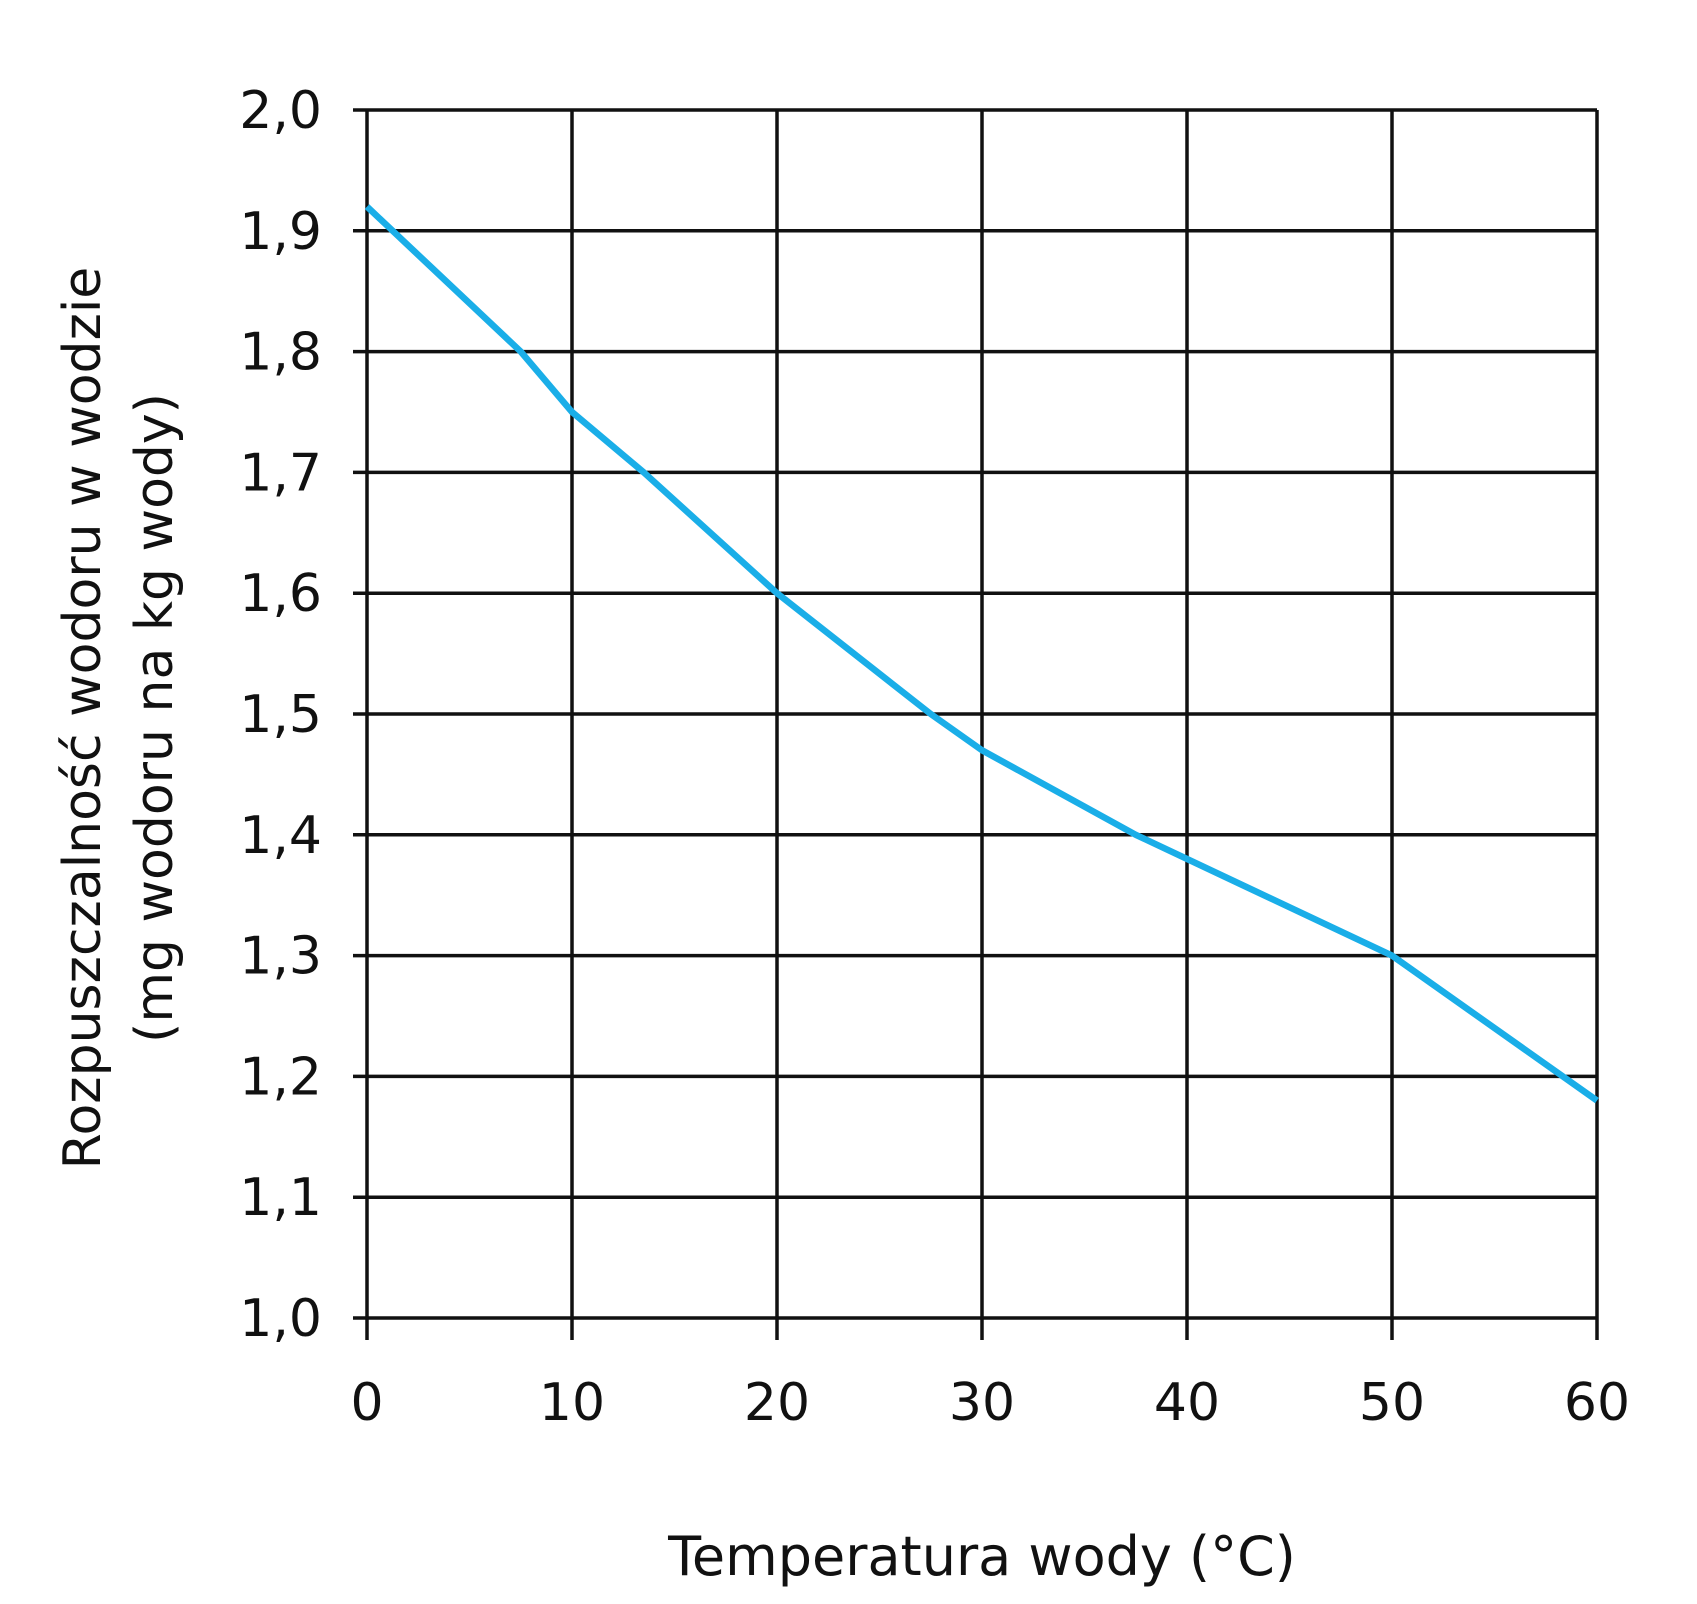  Describe the element at coordinates (280, 1198) in the screenshot. I see `y-tick-label: 1,1` at that location.